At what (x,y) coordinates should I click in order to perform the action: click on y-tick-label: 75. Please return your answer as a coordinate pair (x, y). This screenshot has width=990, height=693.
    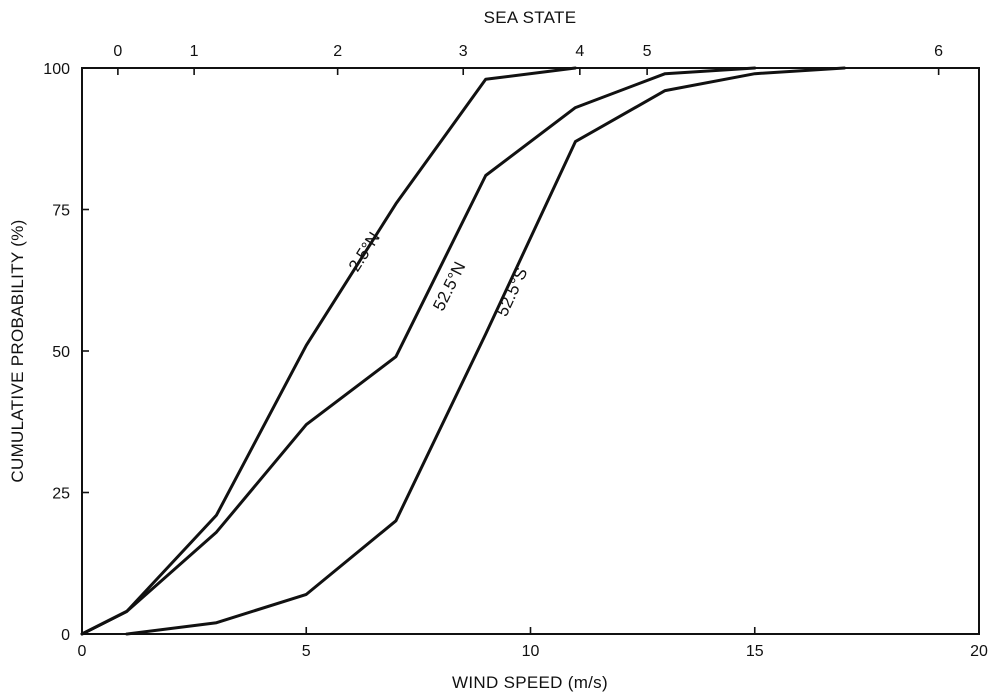
    Looking at the image, I should click on (61, 211).